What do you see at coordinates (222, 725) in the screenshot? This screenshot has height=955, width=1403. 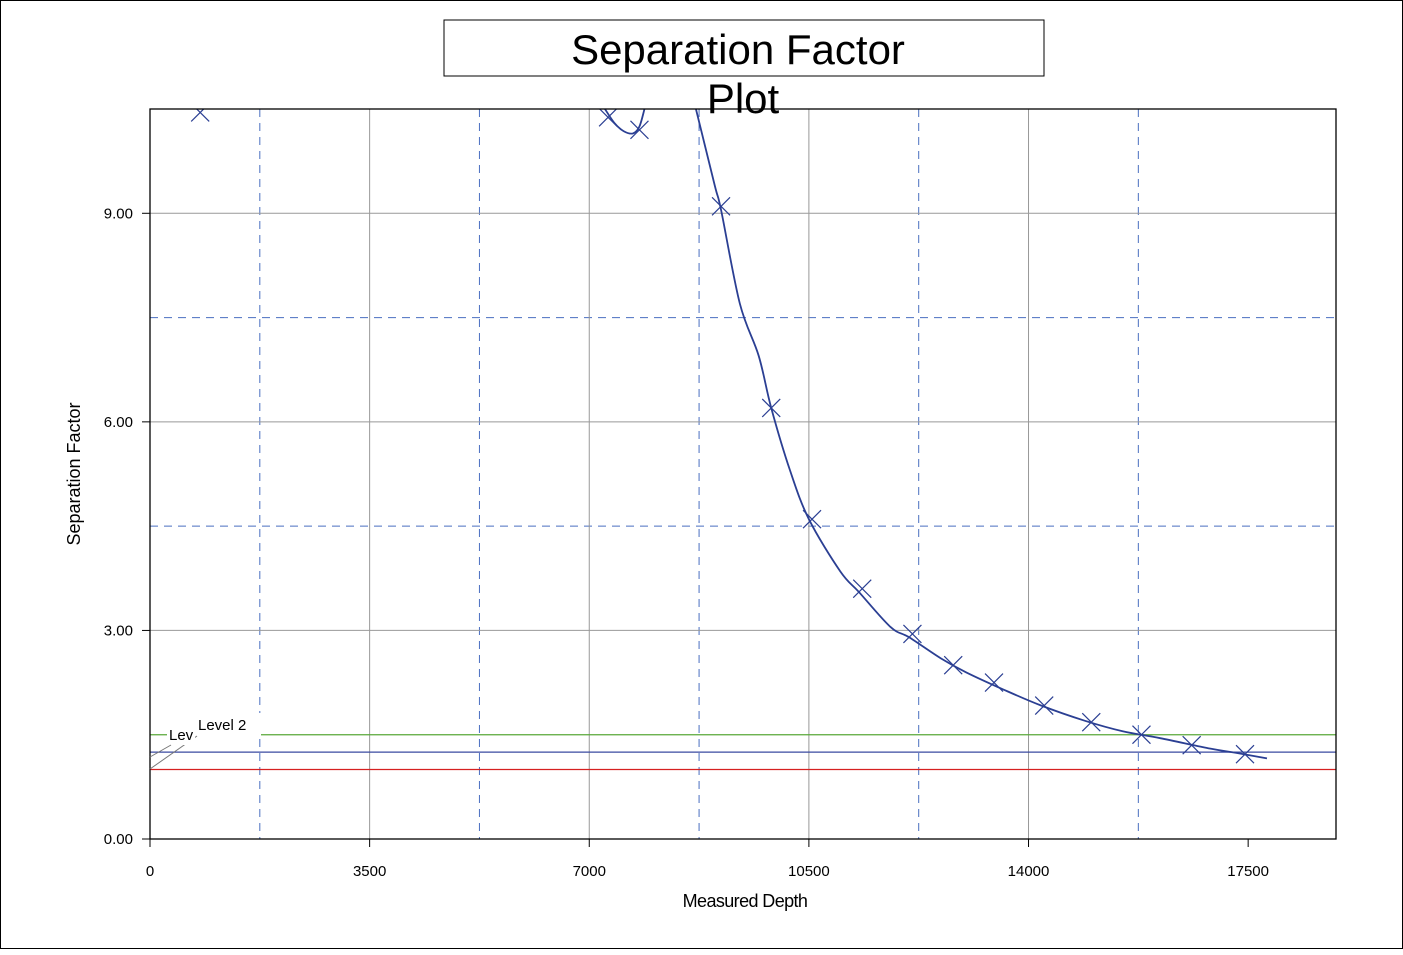 I see `svg-text: Level 2` at bounding box center [222, 725].